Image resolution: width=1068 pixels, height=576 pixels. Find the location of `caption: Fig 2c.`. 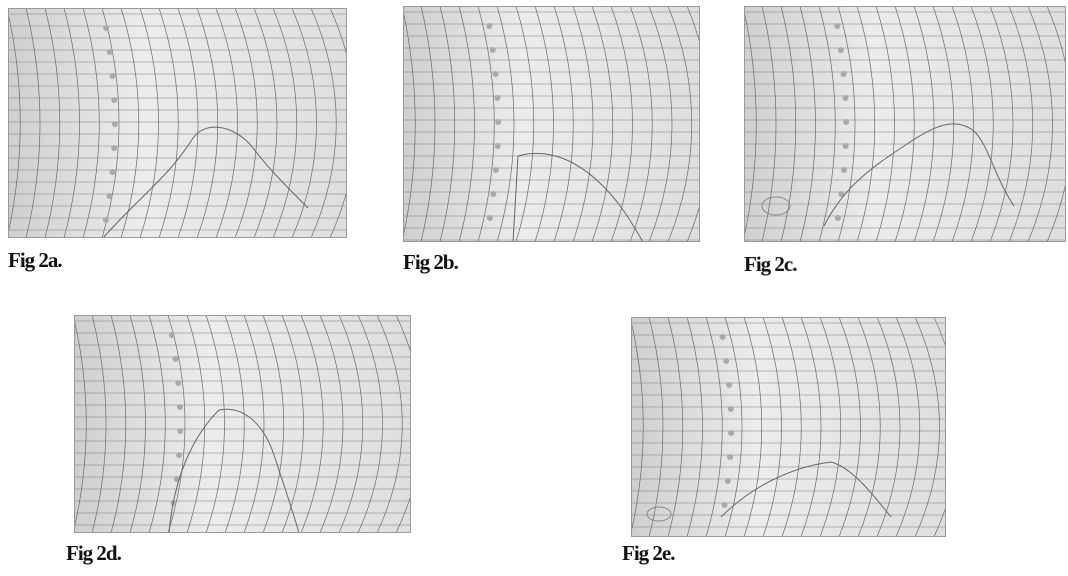

caption: Fig 2c. is located at coordinates (770, 264).